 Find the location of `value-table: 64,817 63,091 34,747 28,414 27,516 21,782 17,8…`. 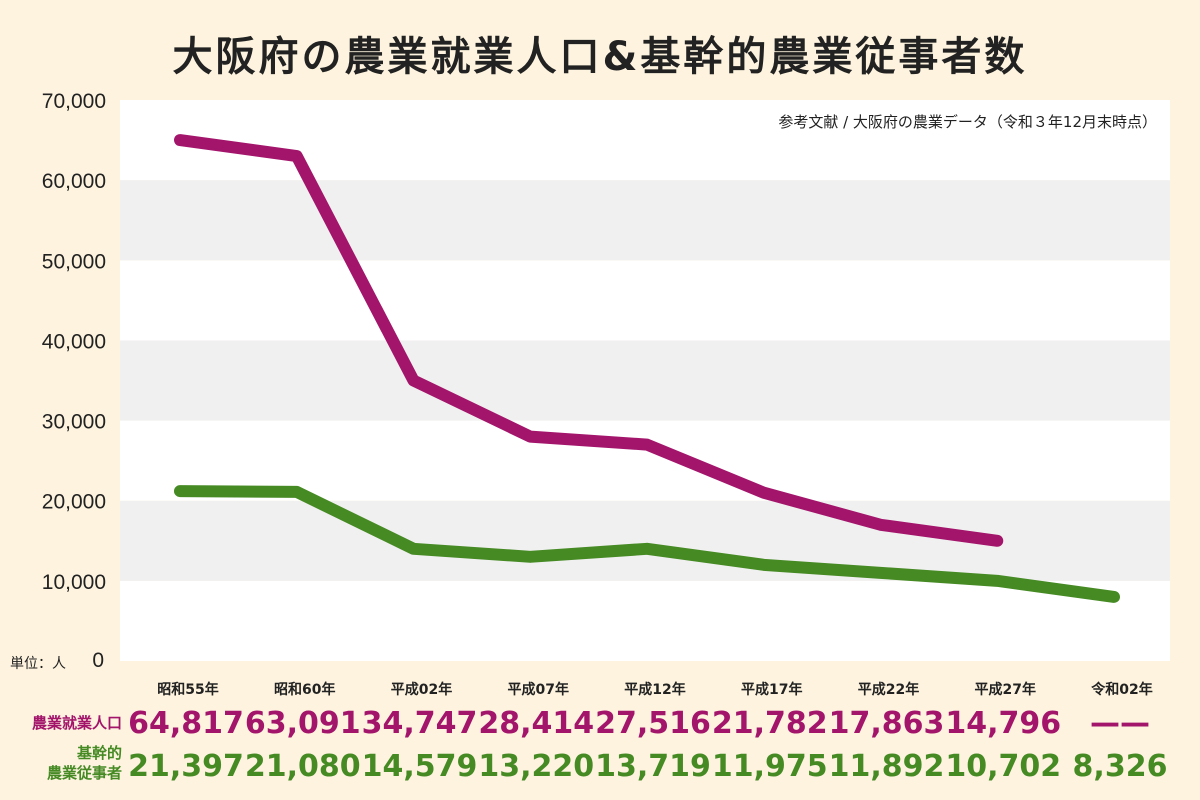

value-table: 64,817 63,091 34,747 28,414 27,516 21,782 17,8… is located at coordinates (647, 745).